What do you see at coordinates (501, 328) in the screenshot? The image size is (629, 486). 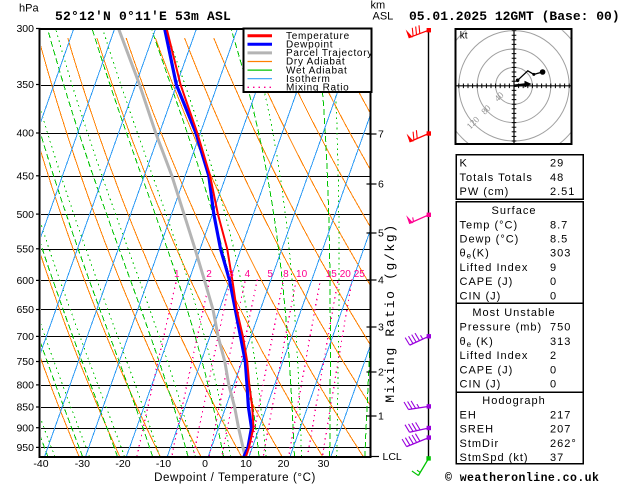 I see `svg-text: Pressure (mb)` at bounding box center [501, 328].